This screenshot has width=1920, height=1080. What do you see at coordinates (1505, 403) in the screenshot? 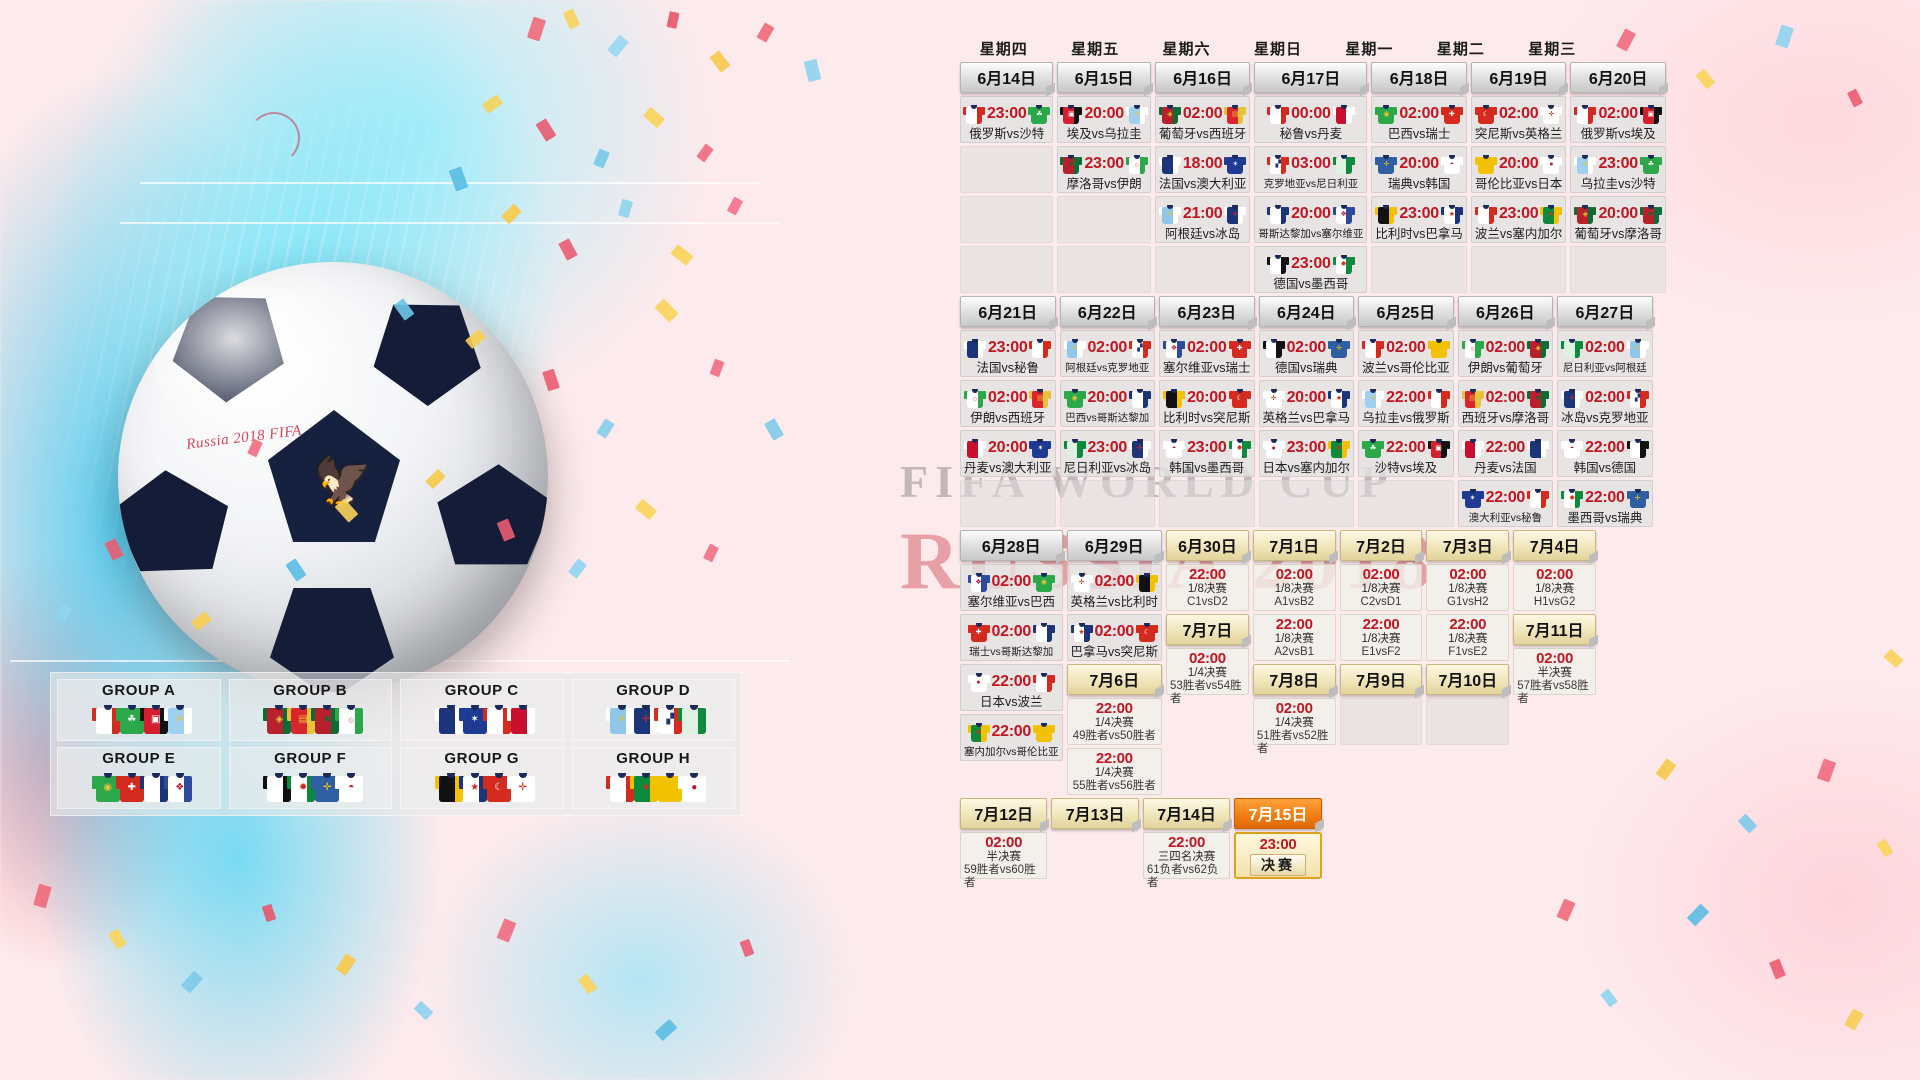
I see `match-cell: ▤ 02:00 ★ 西班牙vs摩洛哥` at bounding box center [1505, 403].